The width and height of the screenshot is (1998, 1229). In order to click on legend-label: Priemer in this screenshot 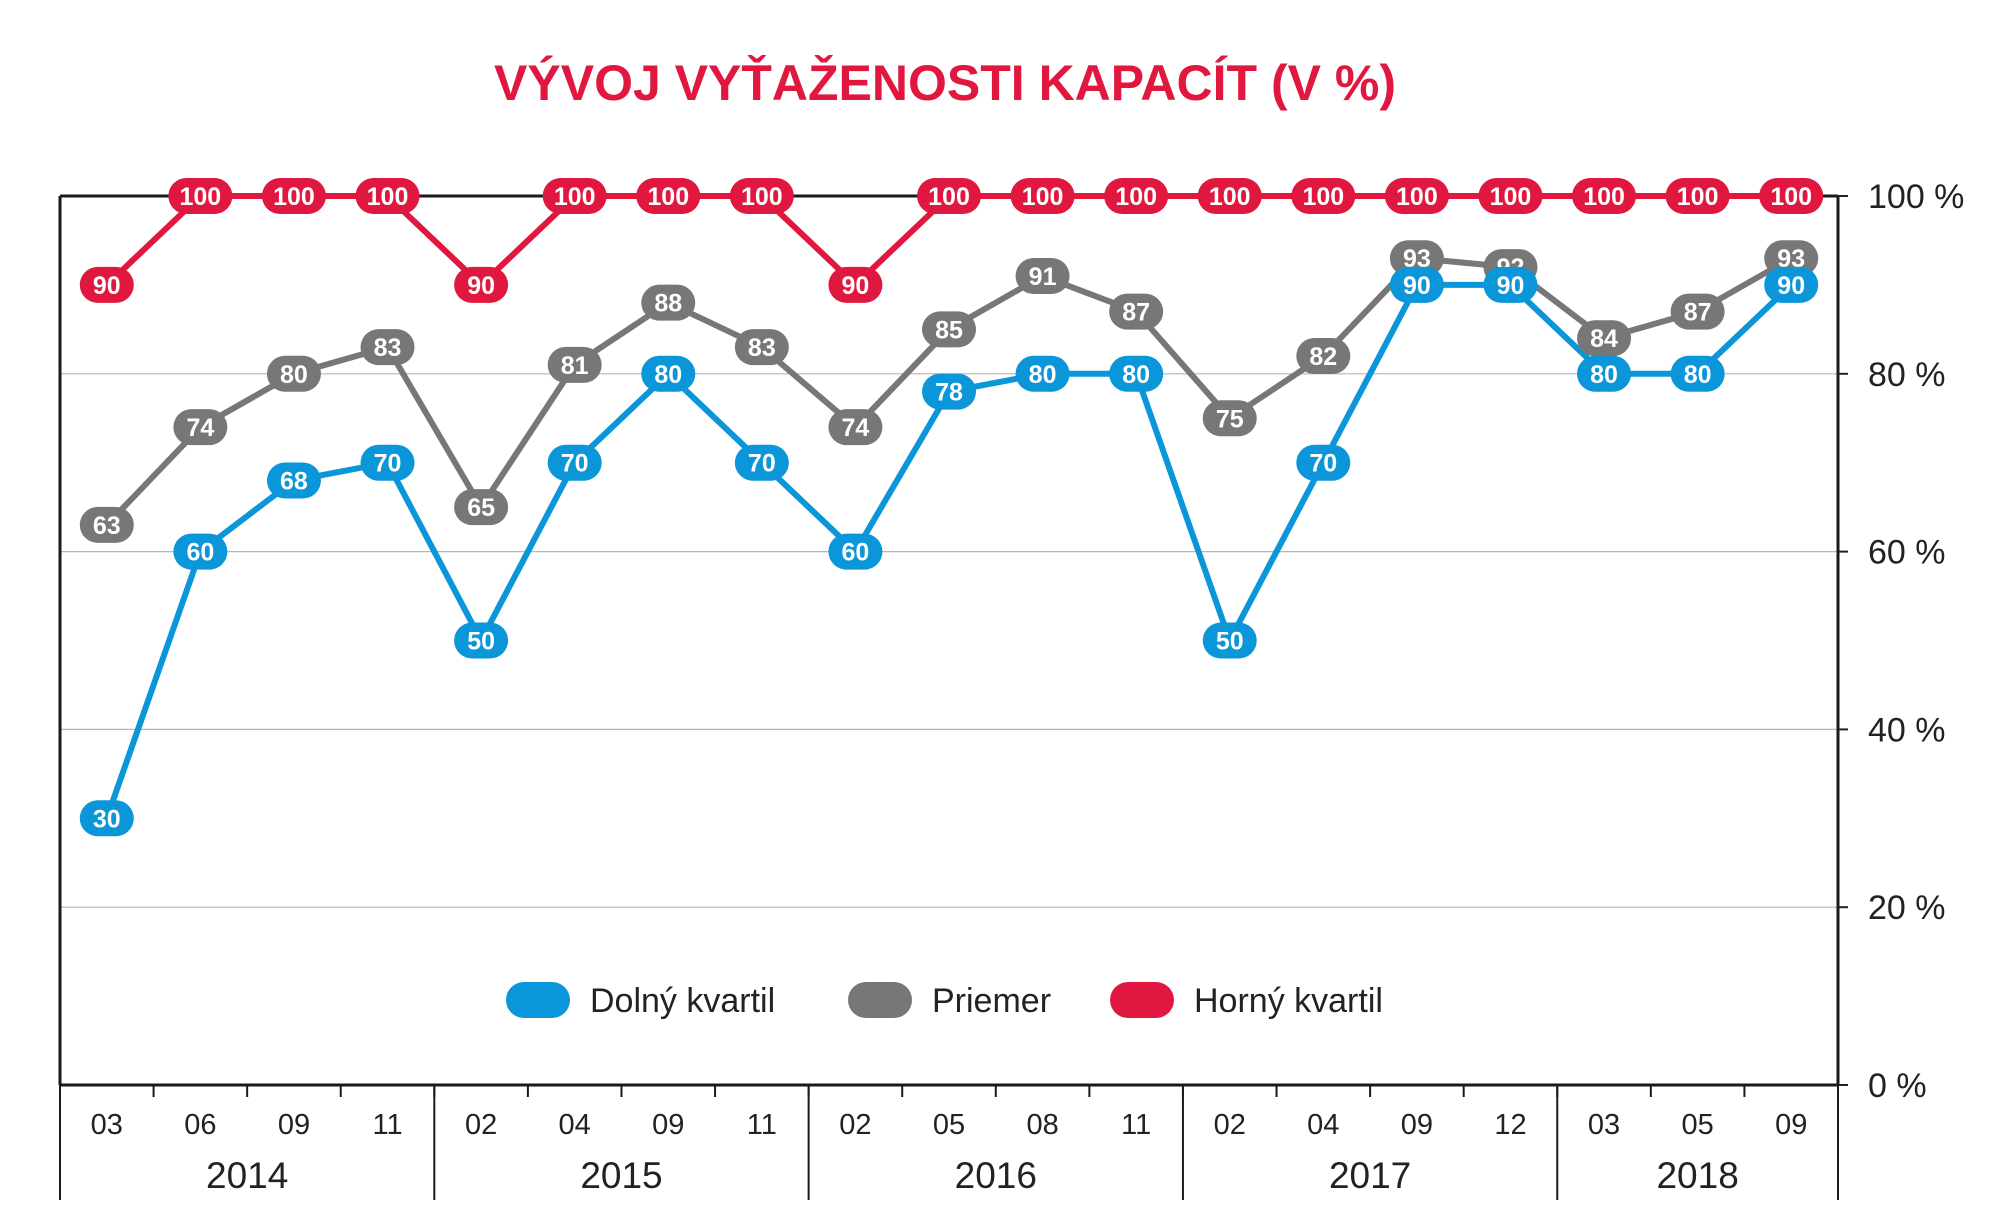, I will do `click(991, 1001)`.